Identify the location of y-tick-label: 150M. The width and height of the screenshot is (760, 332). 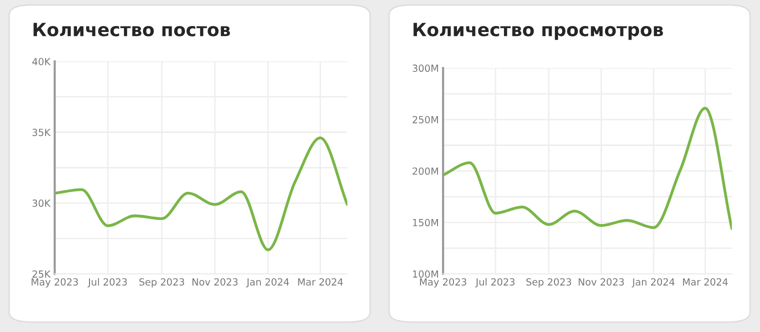
(425, 222).